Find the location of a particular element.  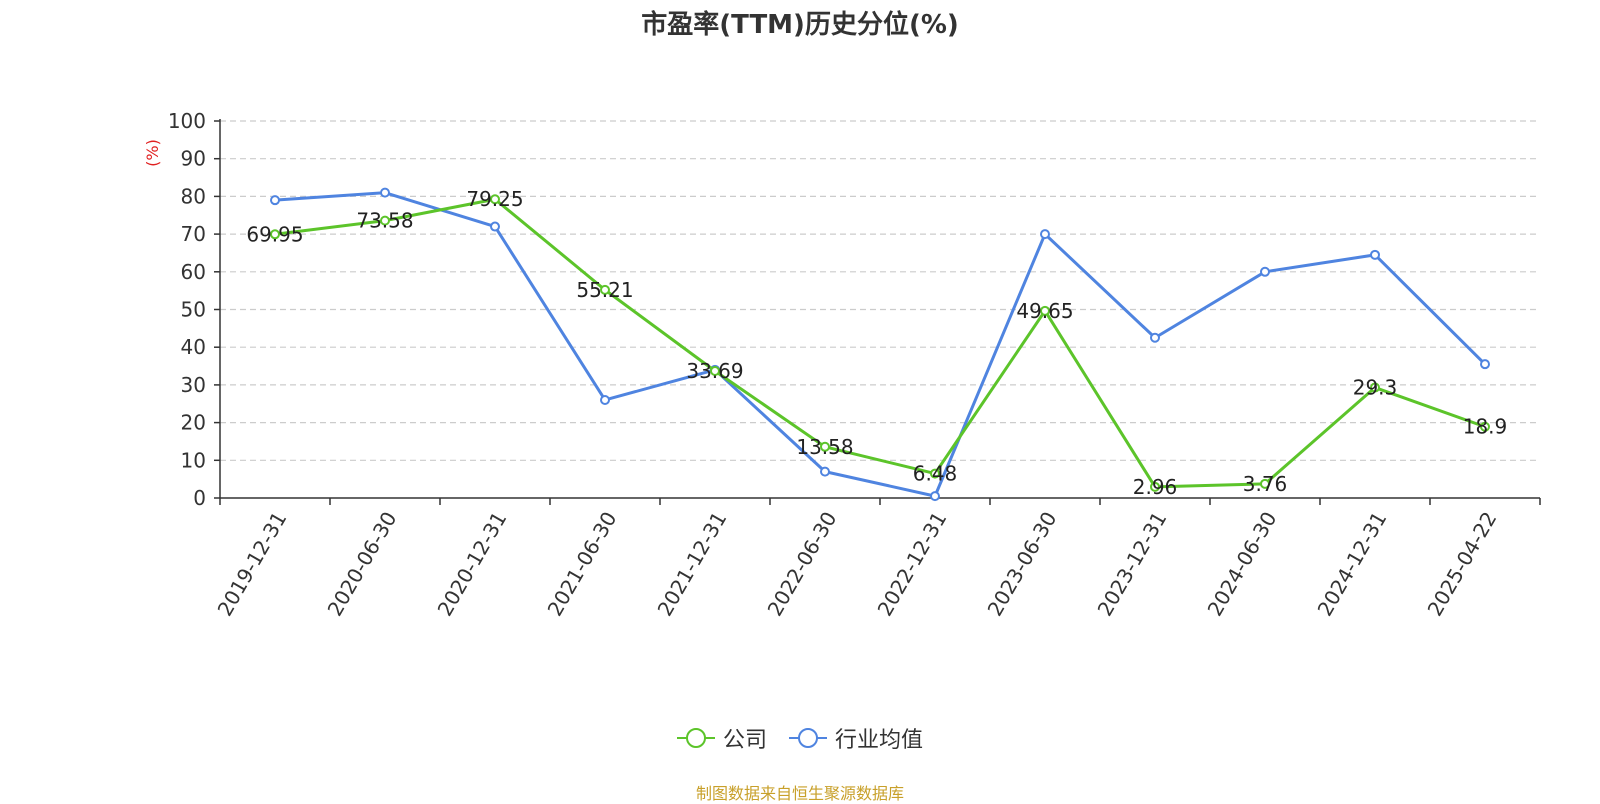

x-tick-label: 2019-12-31 is located at coordinates (252, 564).